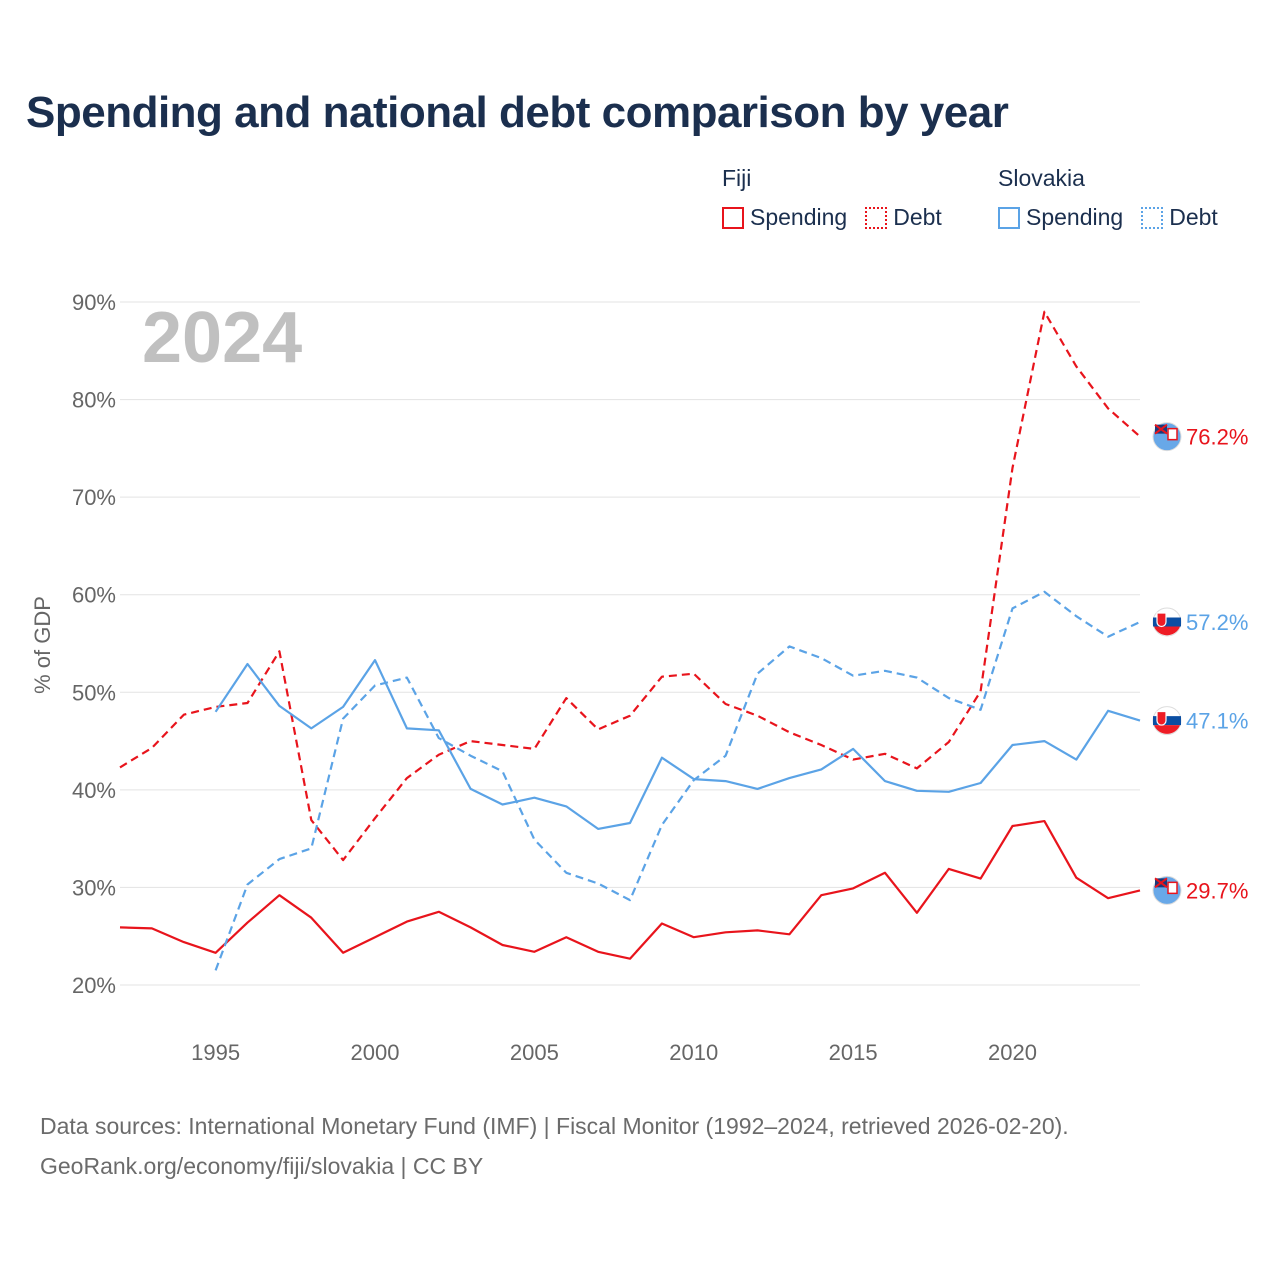  I want to click on end-value-label-slovakia-debt: 57.2%, so click(1217, 622).